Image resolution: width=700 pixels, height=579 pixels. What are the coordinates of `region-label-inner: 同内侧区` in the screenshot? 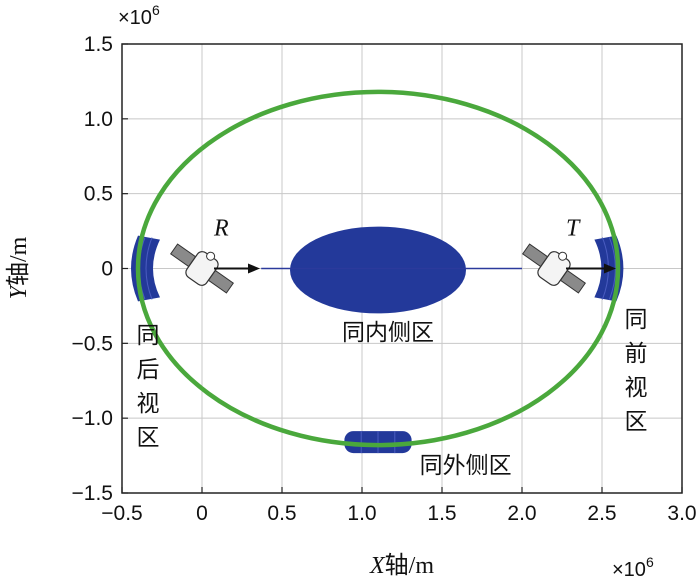 It's located at (388, 333).